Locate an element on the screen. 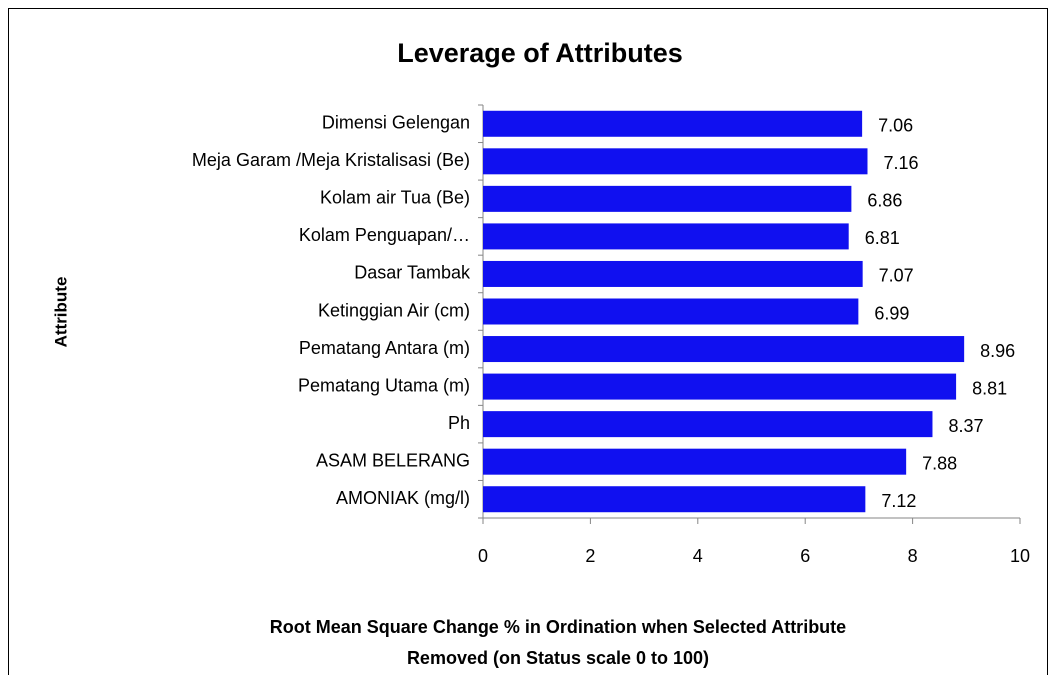  data-label: 7.12 is located at coordinates (898, 501).